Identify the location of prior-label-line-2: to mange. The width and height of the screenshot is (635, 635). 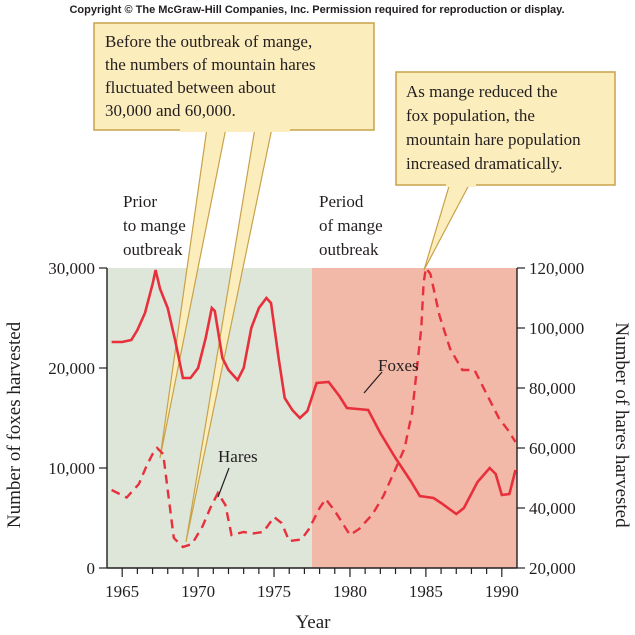
(154, 225).